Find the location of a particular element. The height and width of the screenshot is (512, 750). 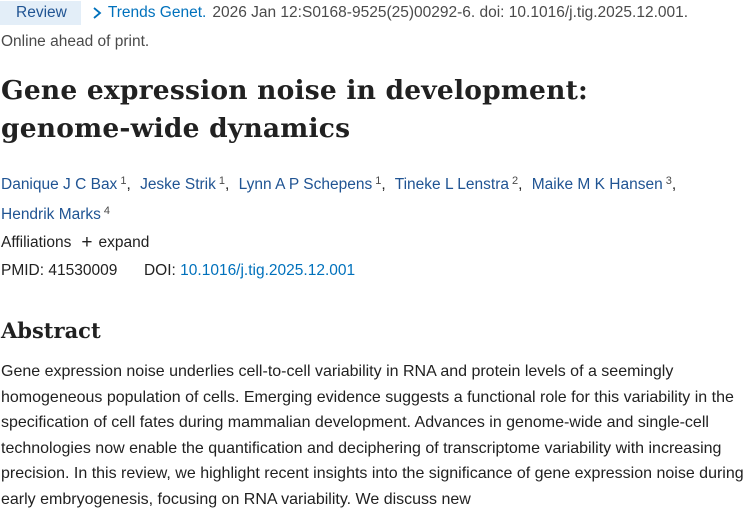

affiliation-ref: 3 is located at coordinates (668, 181).